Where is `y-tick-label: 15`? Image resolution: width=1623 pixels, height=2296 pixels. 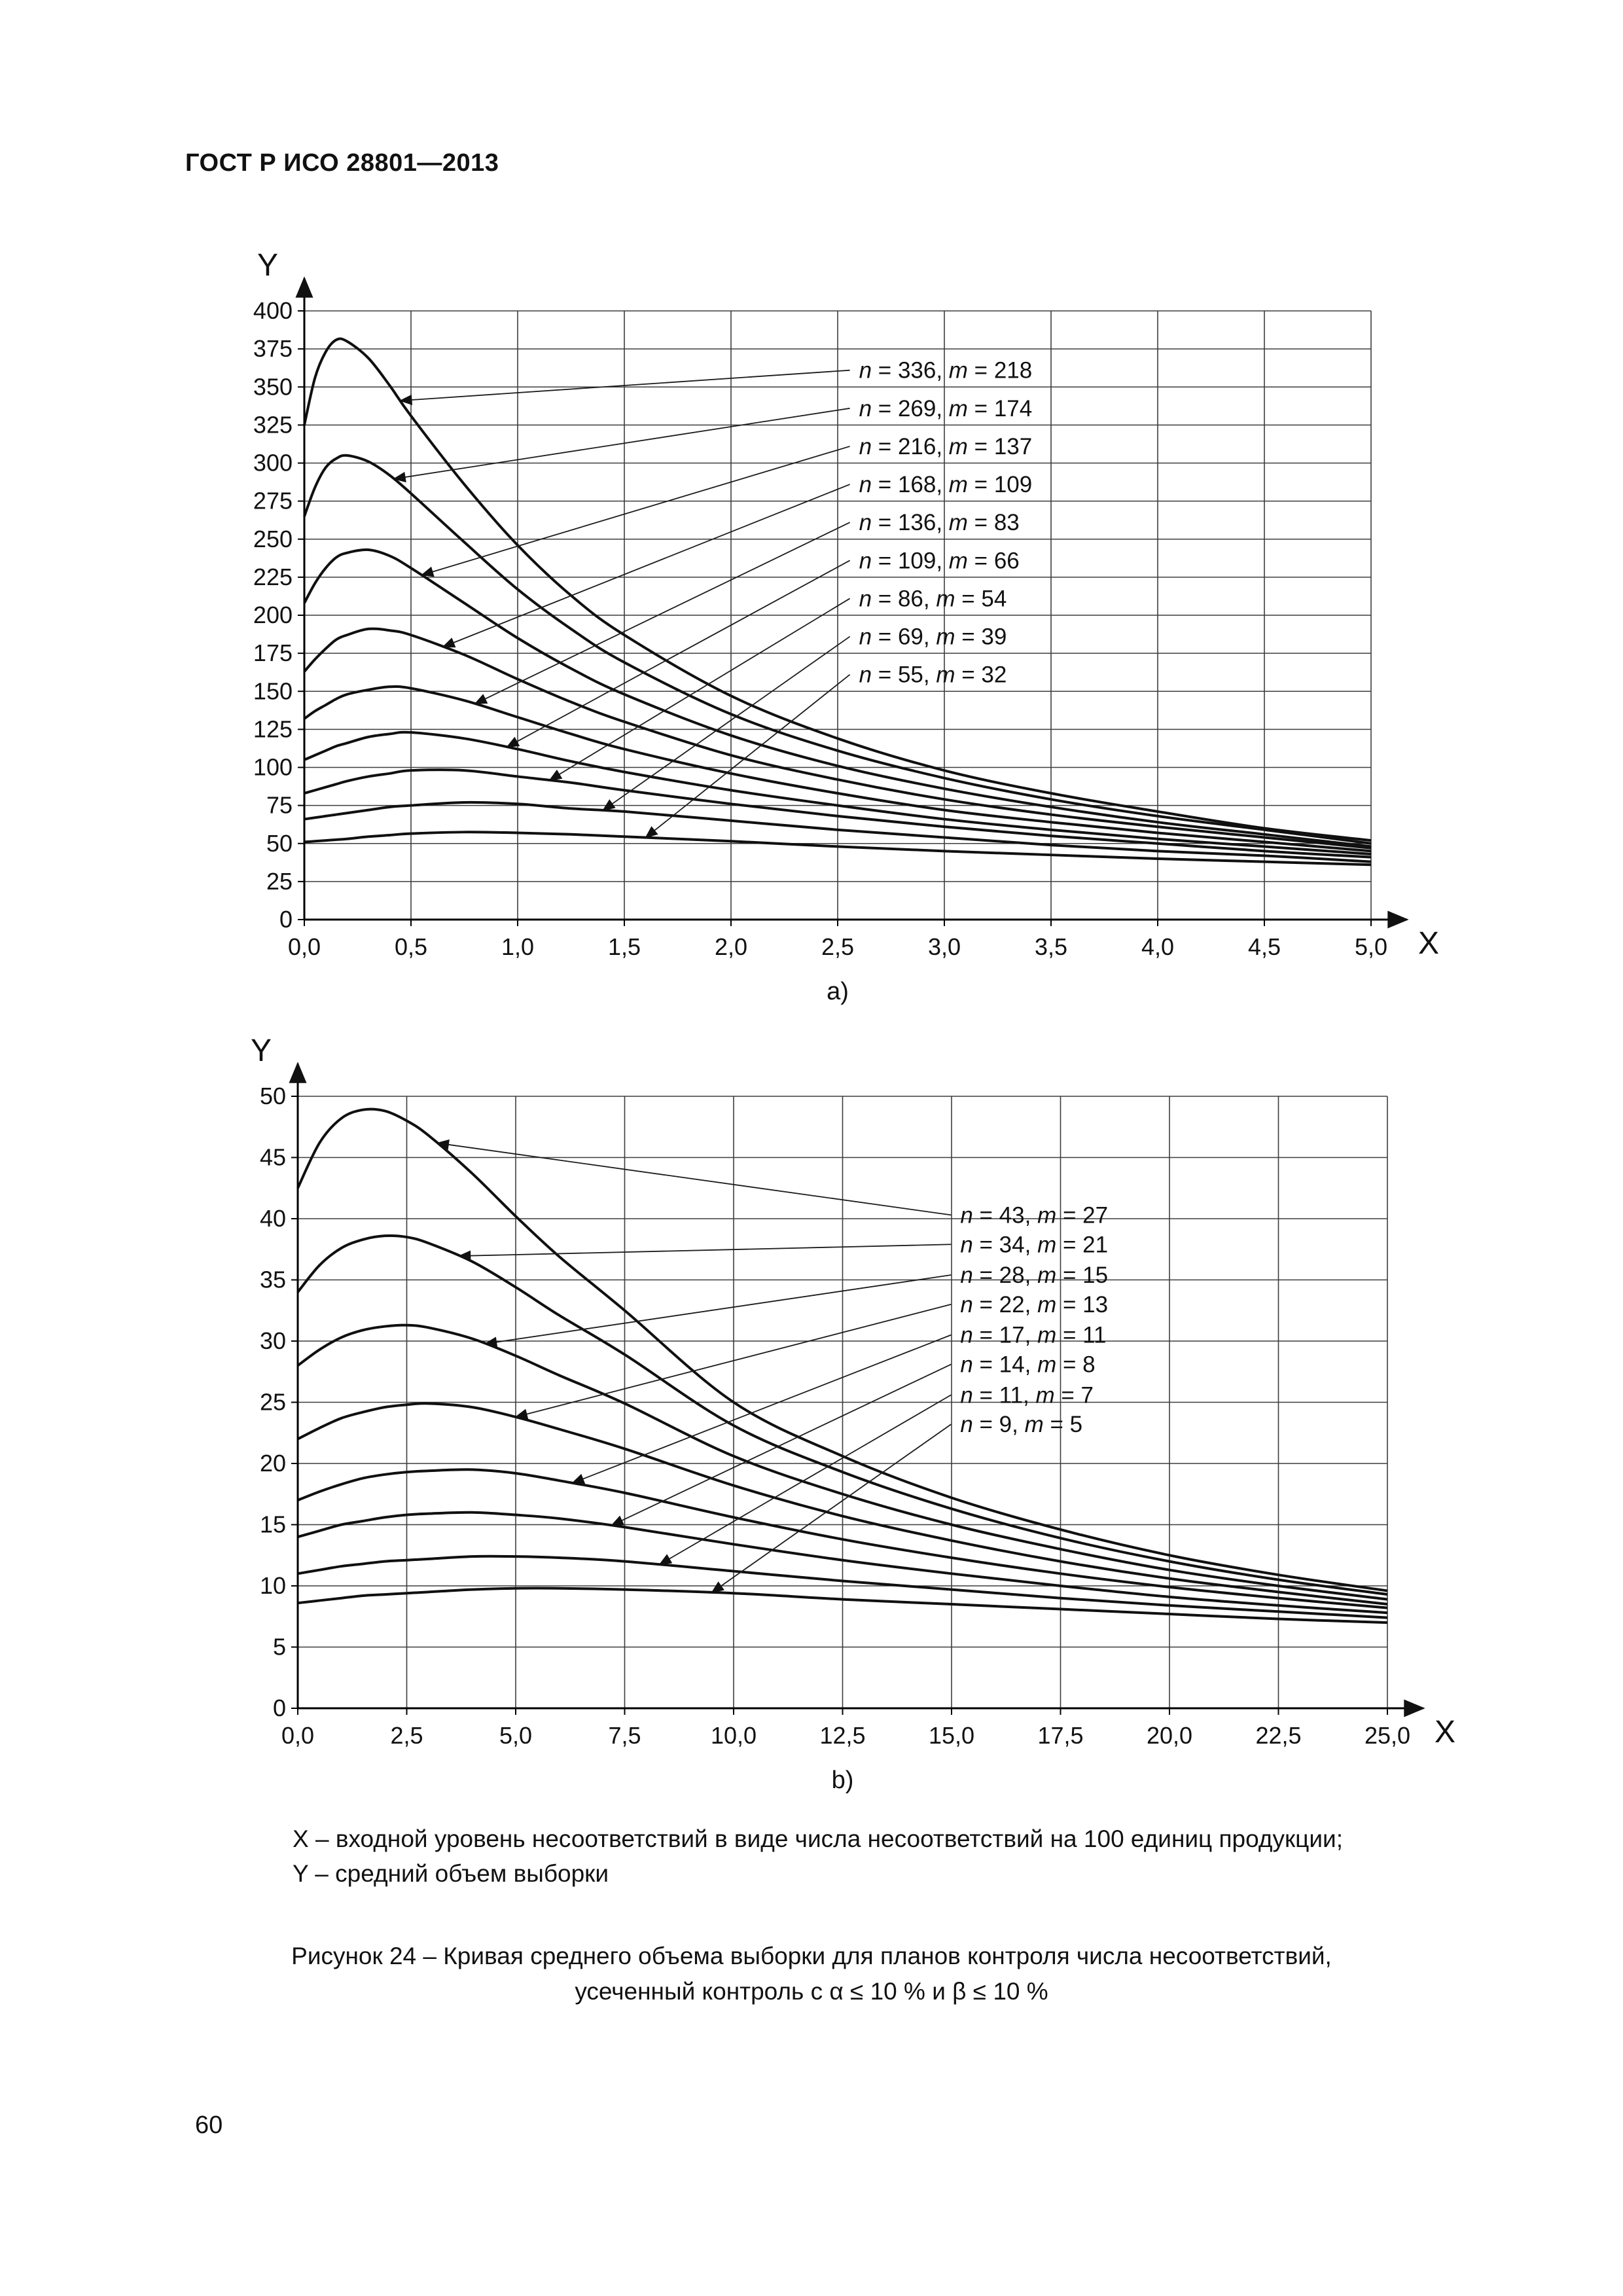 y-tick-label: 15 is located at coordinates (273, 1524).